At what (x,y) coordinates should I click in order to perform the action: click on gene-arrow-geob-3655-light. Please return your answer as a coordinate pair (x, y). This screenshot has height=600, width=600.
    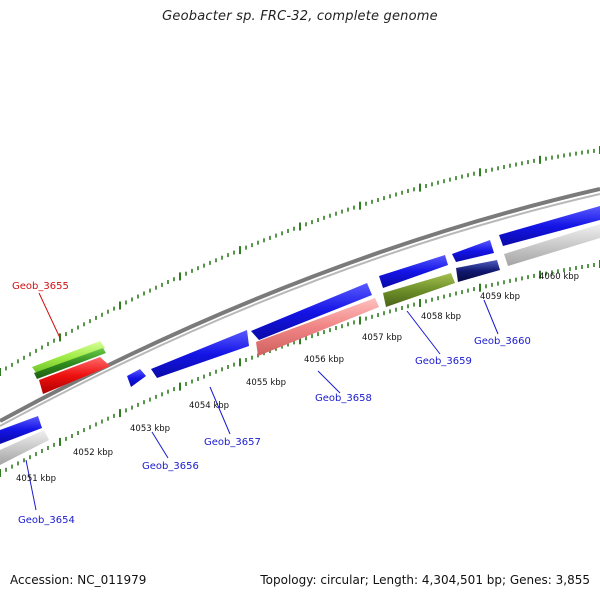
    Looking at the image, I should click on (68, 357).